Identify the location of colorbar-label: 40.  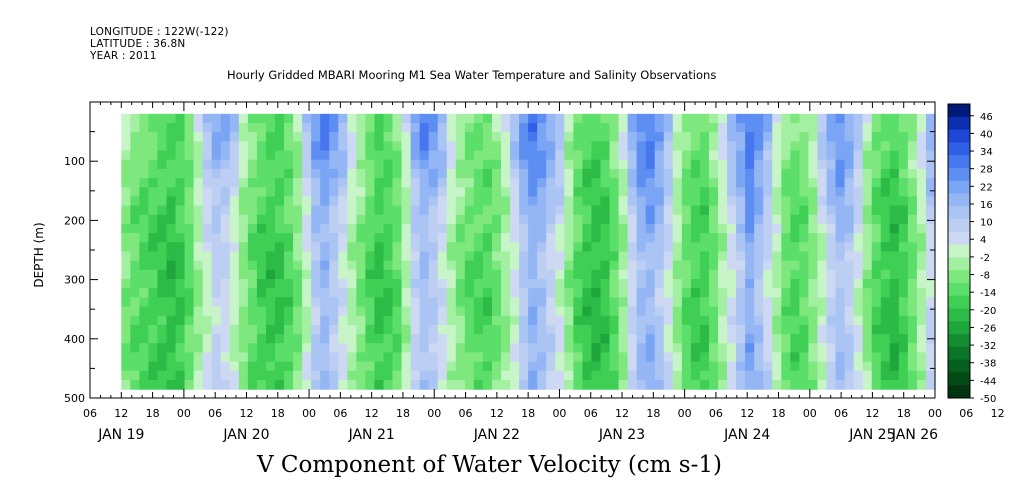
(986, 134).